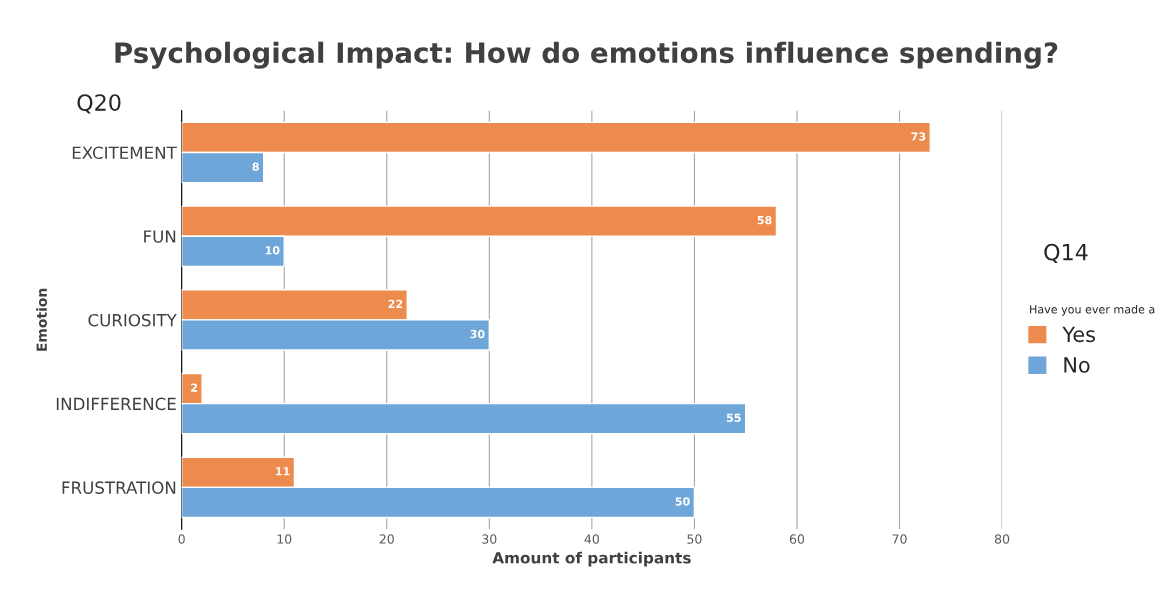 Image resolution: width=1172 pixels, height=598 pixels. Describe the element at coordinates (1092, 310) in the screenshot. I see `legend-title: Have you ever made a` at that location.